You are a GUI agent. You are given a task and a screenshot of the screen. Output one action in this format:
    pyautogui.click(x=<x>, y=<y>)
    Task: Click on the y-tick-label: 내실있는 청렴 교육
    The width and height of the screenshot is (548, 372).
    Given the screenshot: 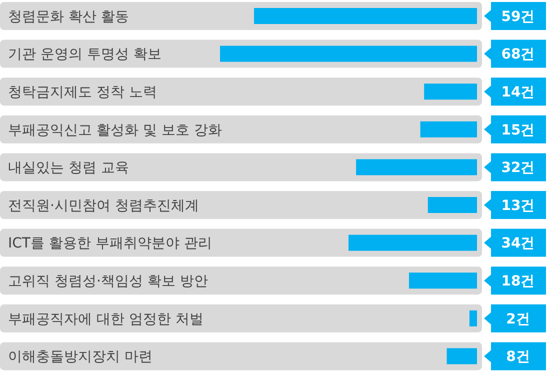 What is the action you would take?
    pyautogui.click(x=68, y=168)
    